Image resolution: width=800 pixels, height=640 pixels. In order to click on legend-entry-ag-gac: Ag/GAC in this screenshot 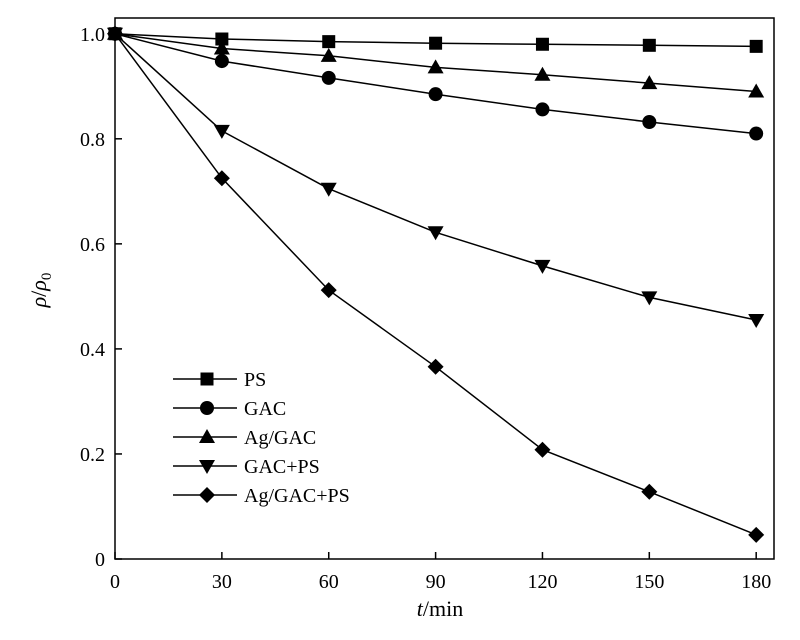, I will do `click(244, 438)`.